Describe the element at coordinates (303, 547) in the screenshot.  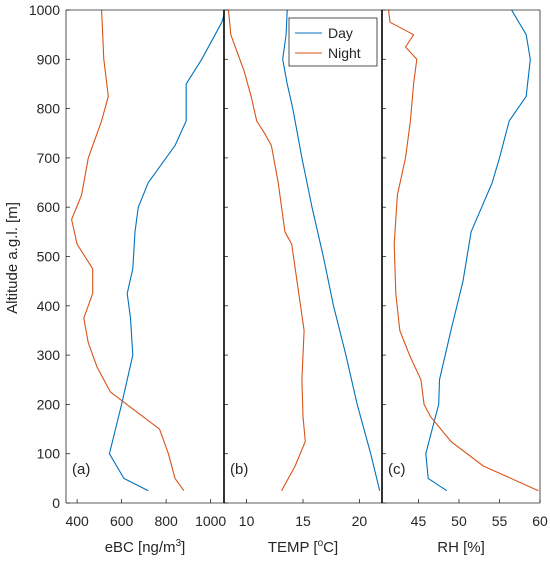
I see `x-axis-label-b: TEMP [oC]` at that location.